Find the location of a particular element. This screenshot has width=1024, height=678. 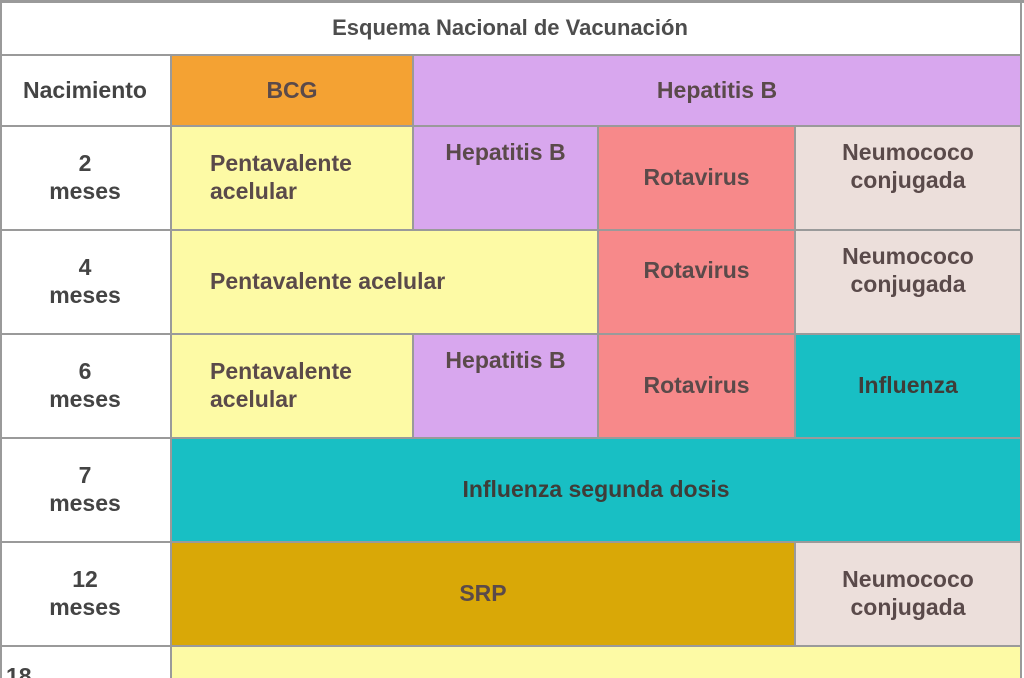

vaccine-cell-cut-off is located at coordinates (597, 662).